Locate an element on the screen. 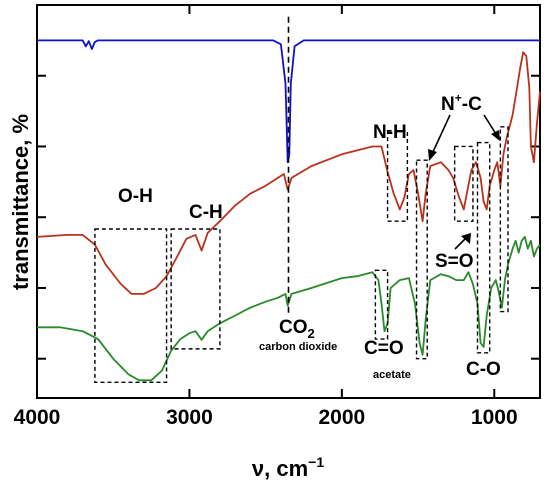  annotation-co2-base: CO is located at coordinates (293, 327).